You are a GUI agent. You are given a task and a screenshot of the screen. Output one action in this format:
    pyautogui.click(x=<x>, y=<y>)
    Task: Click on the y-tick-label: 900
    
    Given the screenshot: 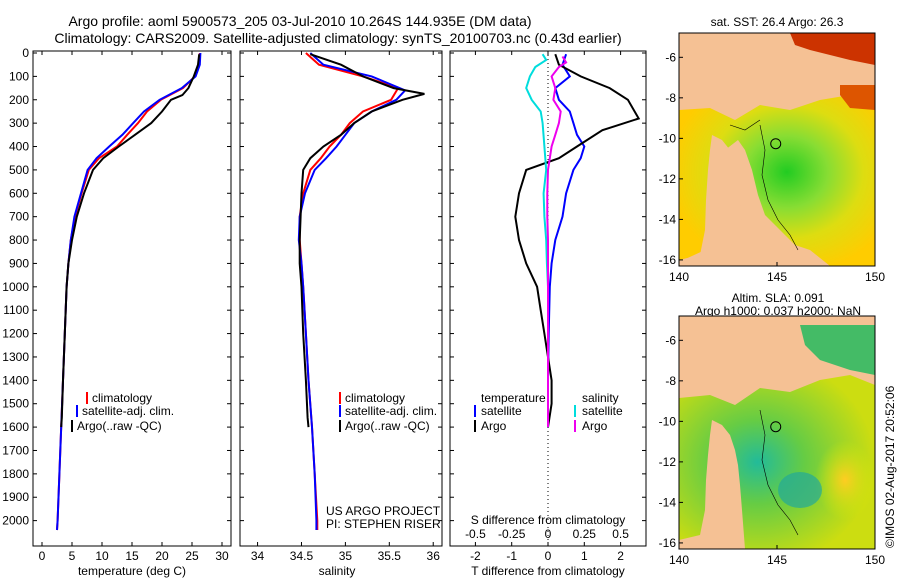 What is the action you would take?
    pyautogui.click(x=19, y=263)
    